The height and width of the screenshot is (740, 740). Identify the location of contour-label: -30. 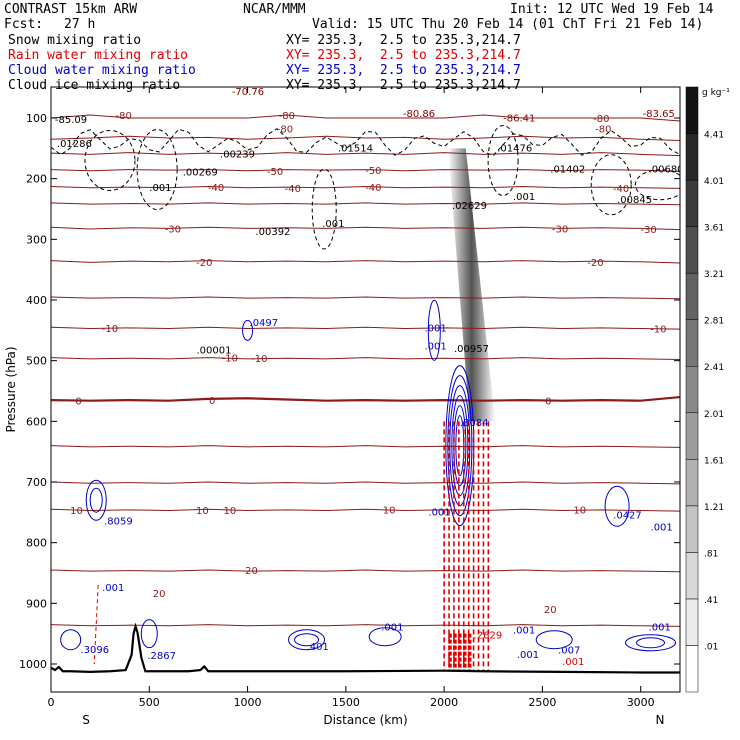
(648, 230).